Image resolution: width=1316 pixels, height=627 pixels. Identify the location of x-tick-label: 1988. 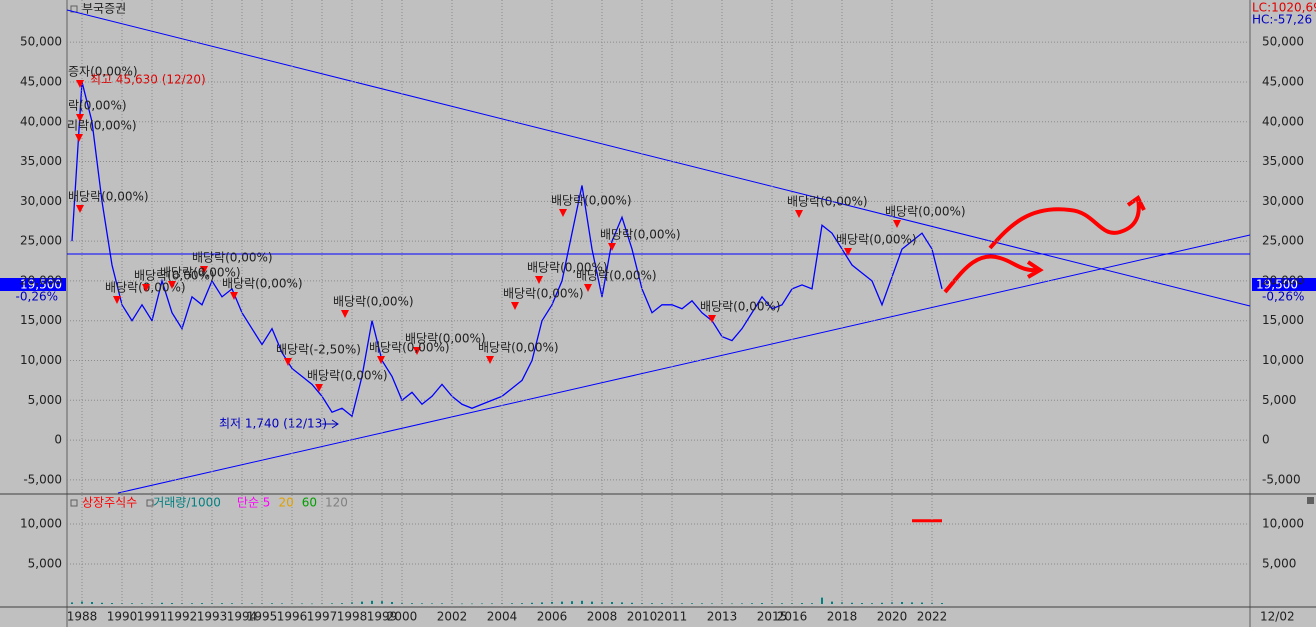
(82, 617).